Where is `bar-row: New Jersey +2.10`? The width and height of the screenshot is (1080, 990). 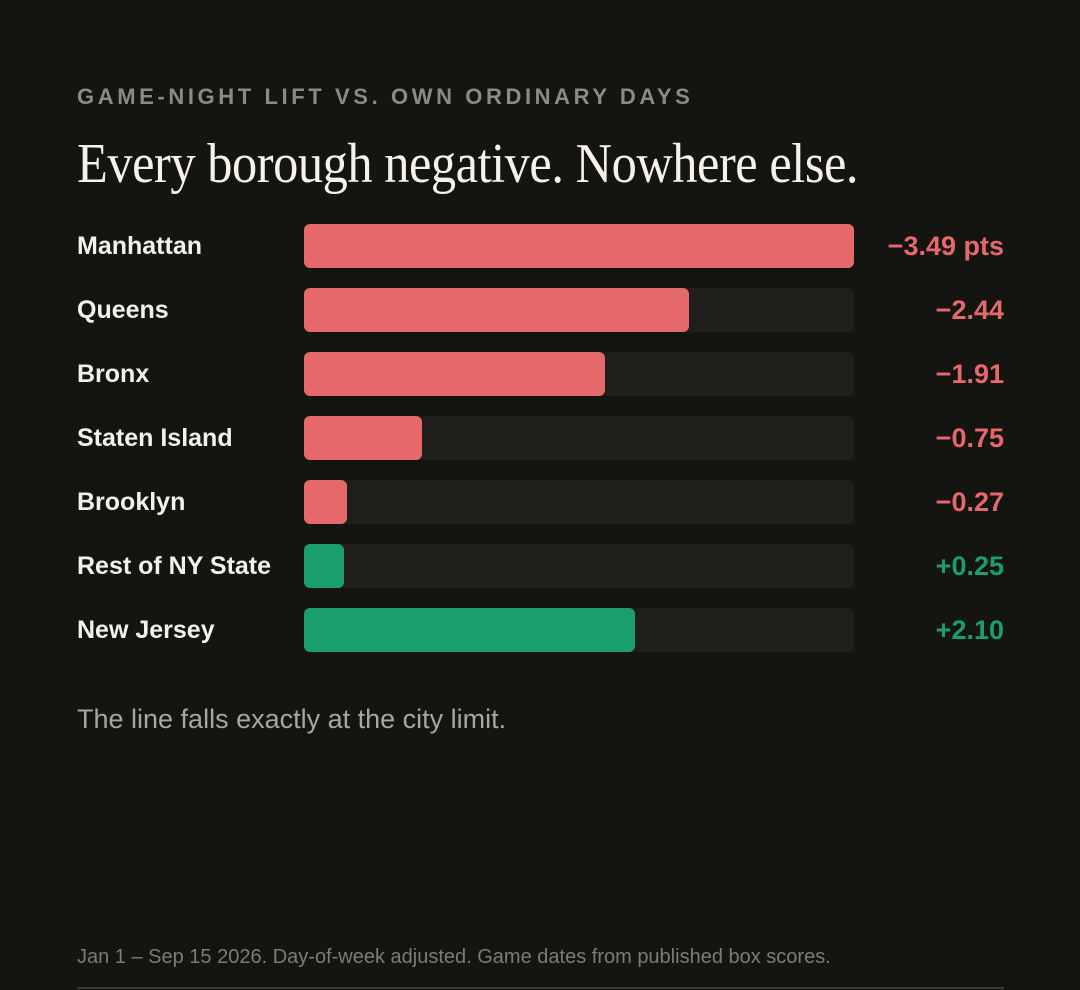 bar-row: New Jersey +2.10 is located at coordinates (540, 630).